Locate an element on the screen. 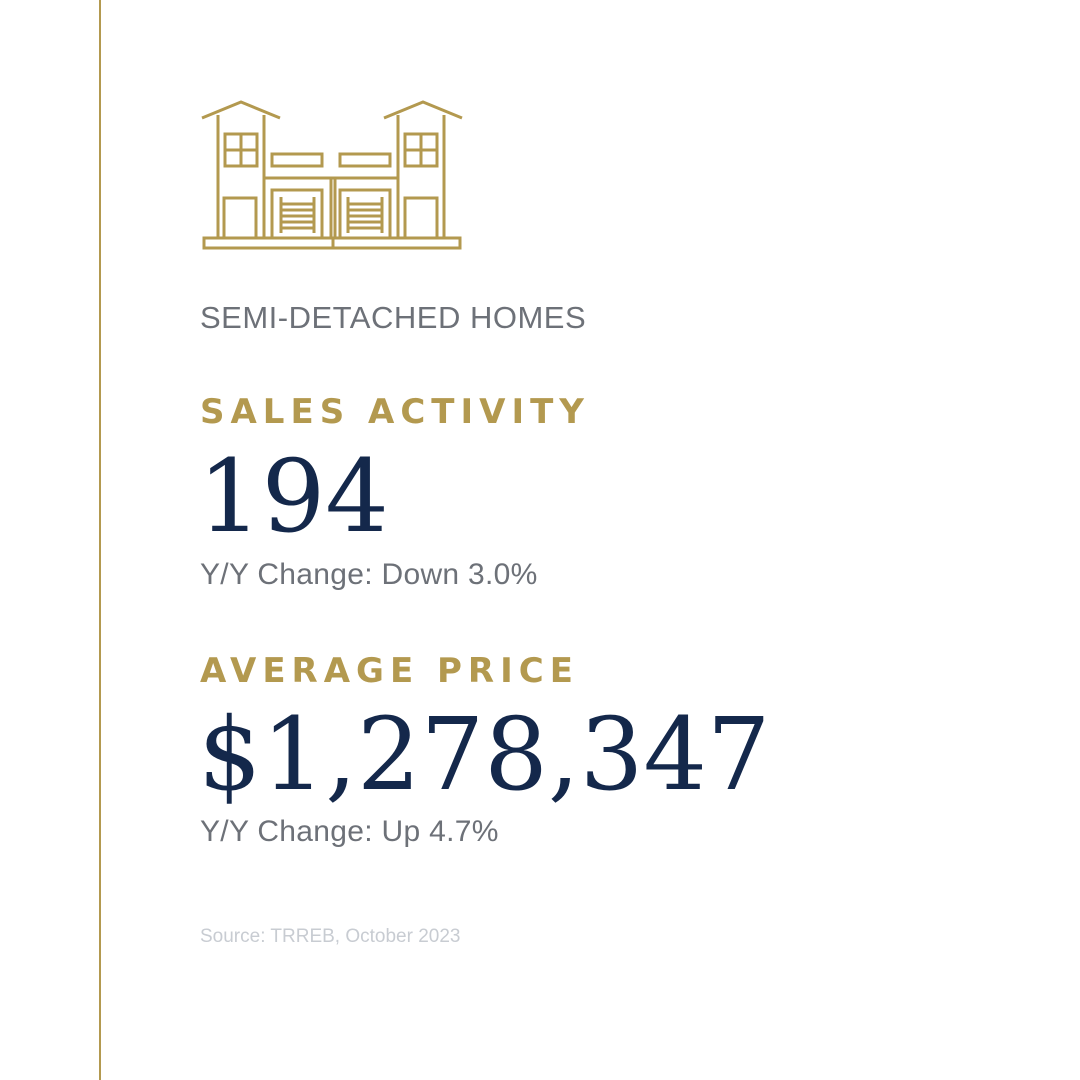 The width and height of the screenshot is (1080, 1080). sales-activity-label: SALES ACTIVITY is located at coordinates (395, 412).